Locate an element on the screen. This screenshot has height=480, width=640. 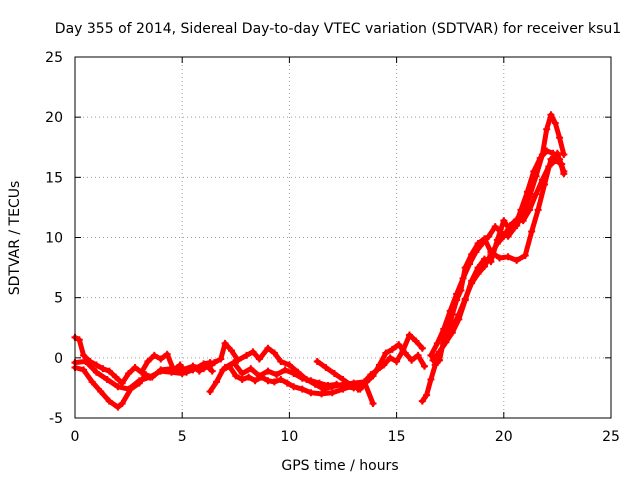
x-tick-label: 5 is located at coordinates (182, 437).